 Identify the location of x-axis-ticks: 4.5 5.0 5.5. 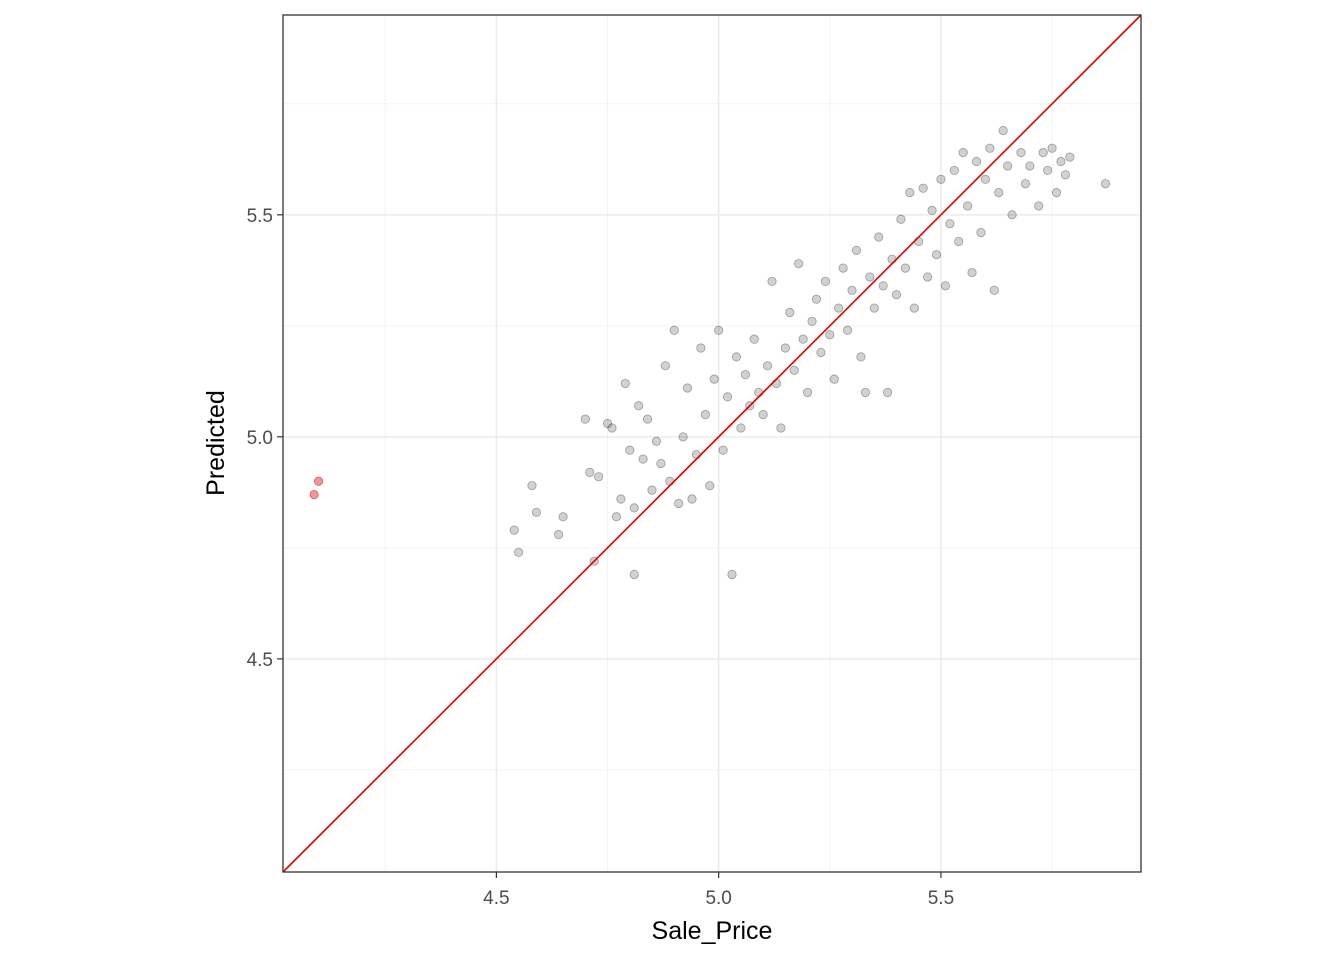
(718, 890).